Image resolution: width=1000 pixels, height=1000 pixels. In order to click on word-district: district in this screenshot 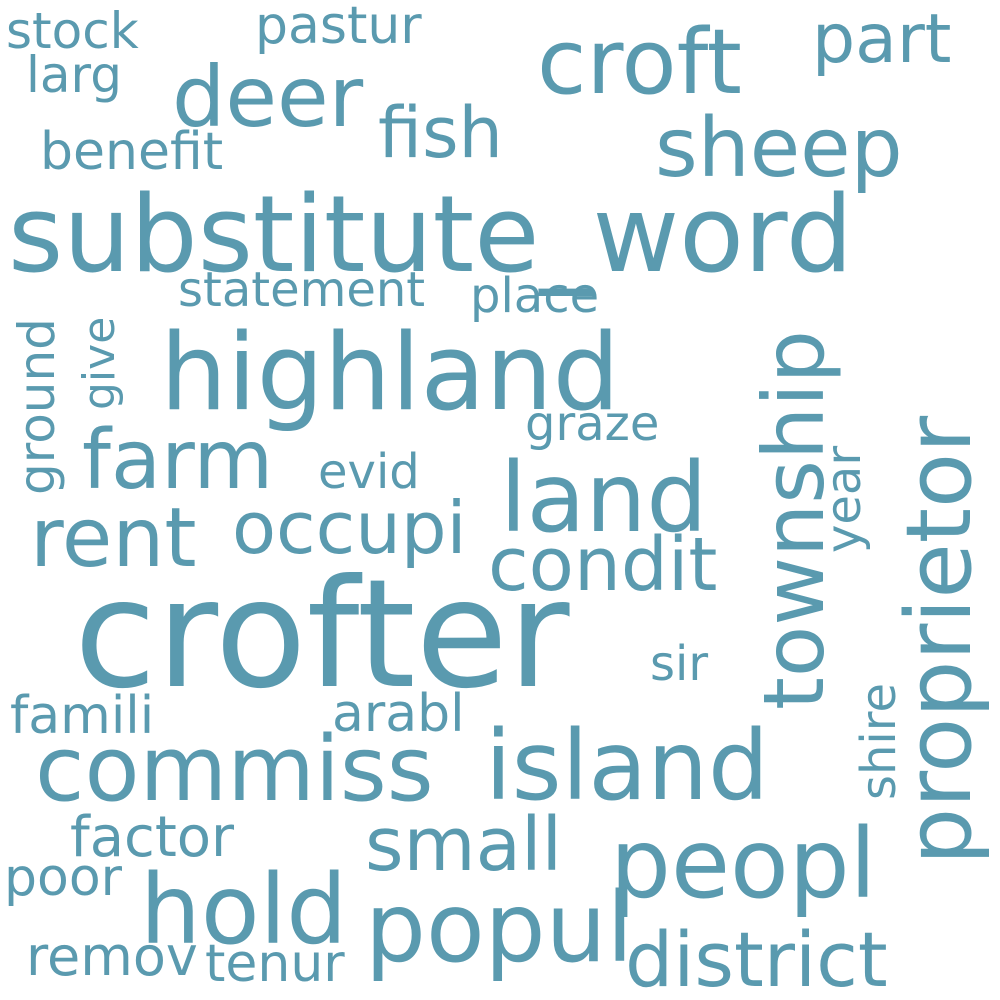, I will do `click(756, 957)`.